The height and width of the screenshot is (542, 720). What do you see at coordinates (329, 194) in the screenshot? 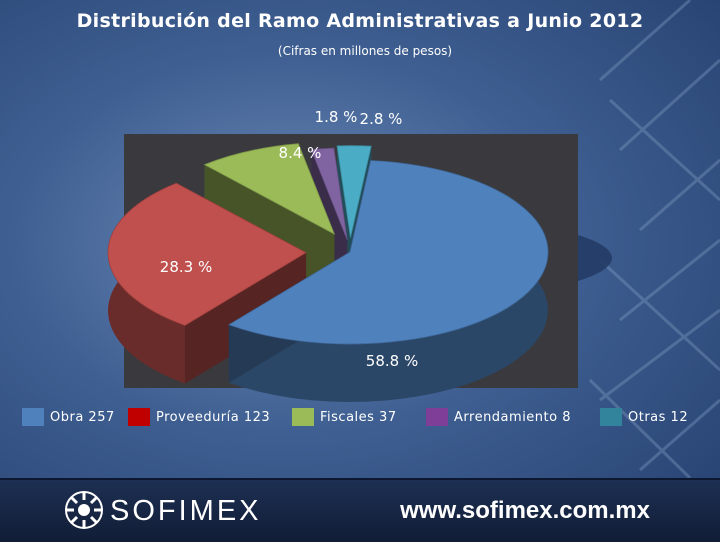
I see `pie-slice-arrendamiento` at bounding box center [329, 194].